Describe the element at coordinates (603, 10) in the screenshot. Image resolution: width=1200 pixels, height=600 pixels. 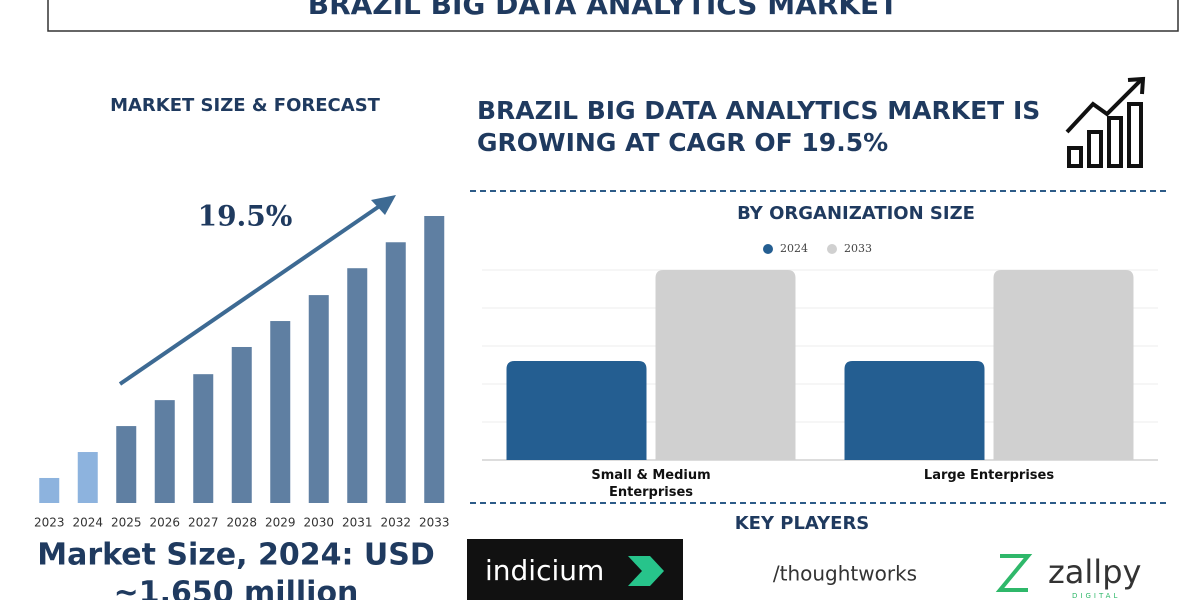
I see `header-title: BRAZIL BIG DATA ANALYTICS MARKET` at that location.